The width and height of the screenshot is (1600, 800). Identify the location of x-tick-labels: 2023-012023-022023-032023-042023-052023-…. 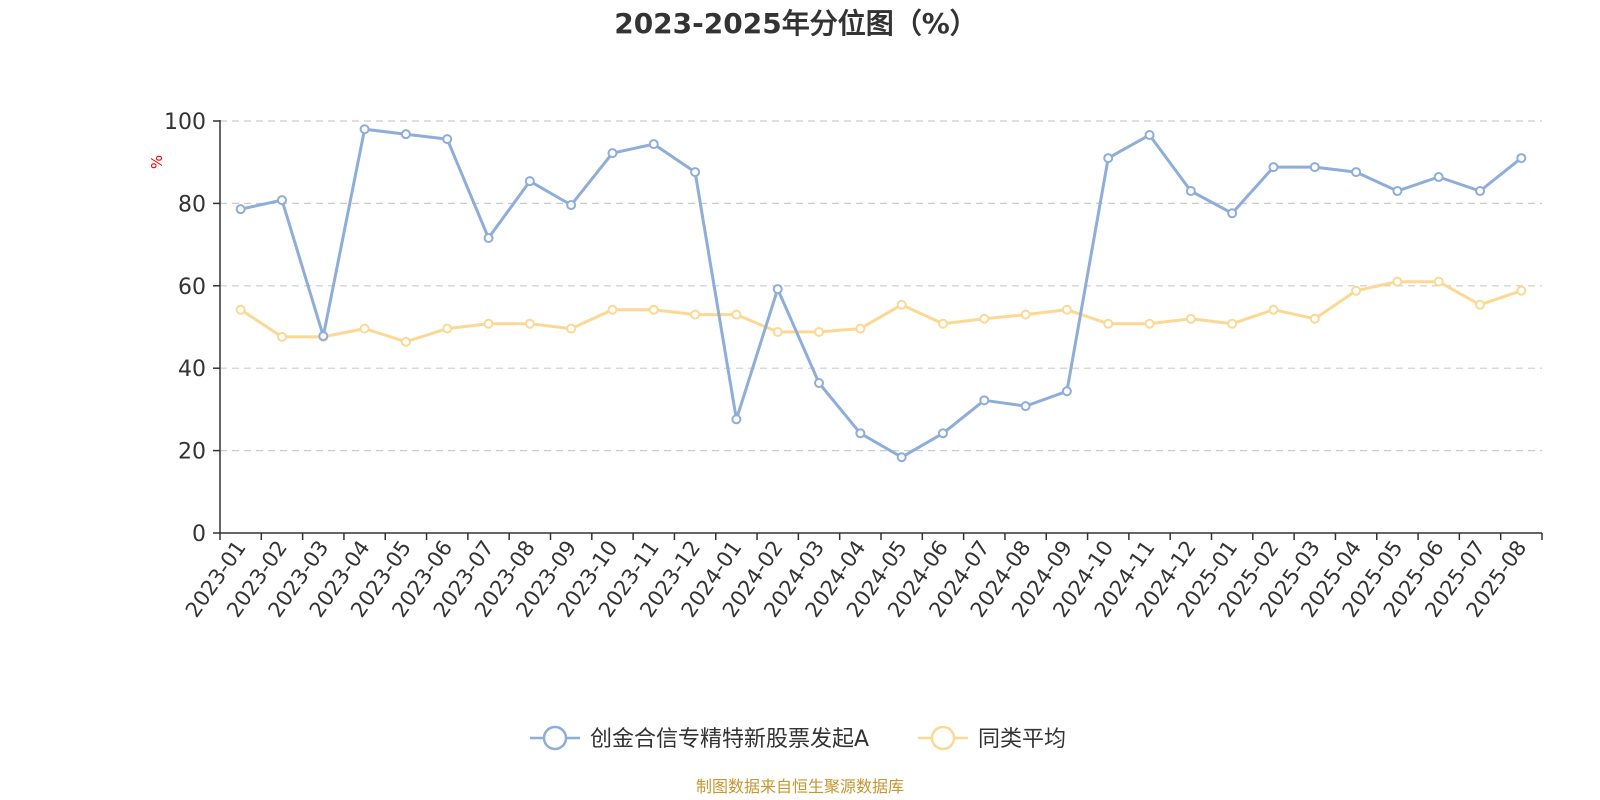
(856, 579).